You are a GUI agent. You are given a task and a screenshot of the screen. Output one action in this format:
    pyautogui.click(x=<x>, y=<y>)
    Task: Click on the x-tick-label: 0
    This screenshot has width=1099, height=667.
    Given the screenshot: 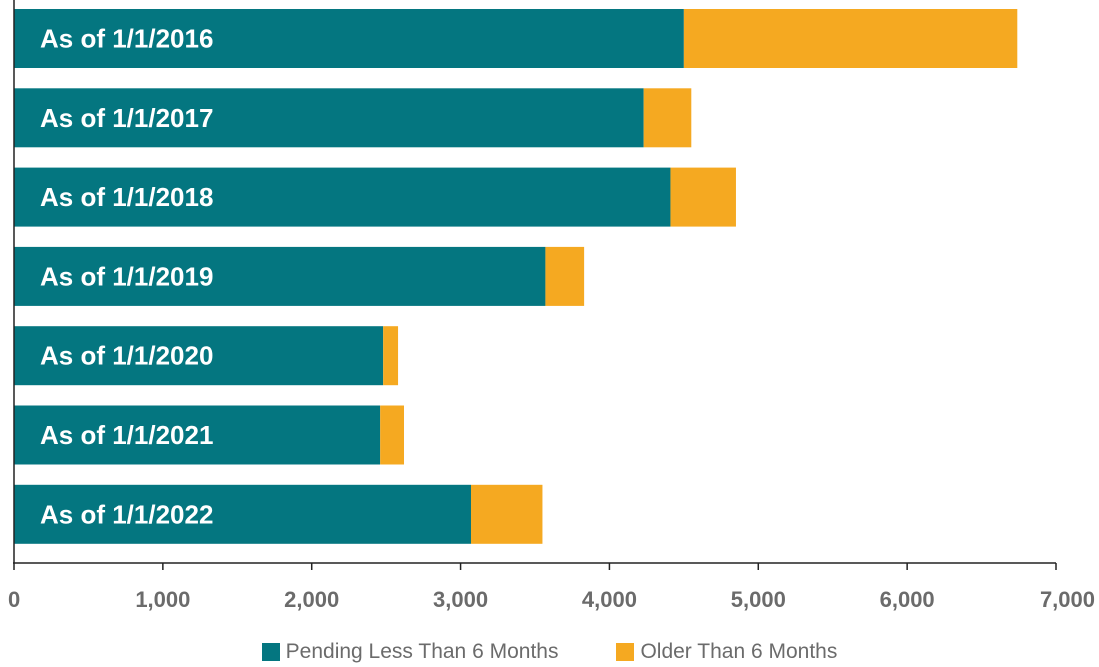 What is the action you would take?
    pyautogui.click(x=14, y=599)
    